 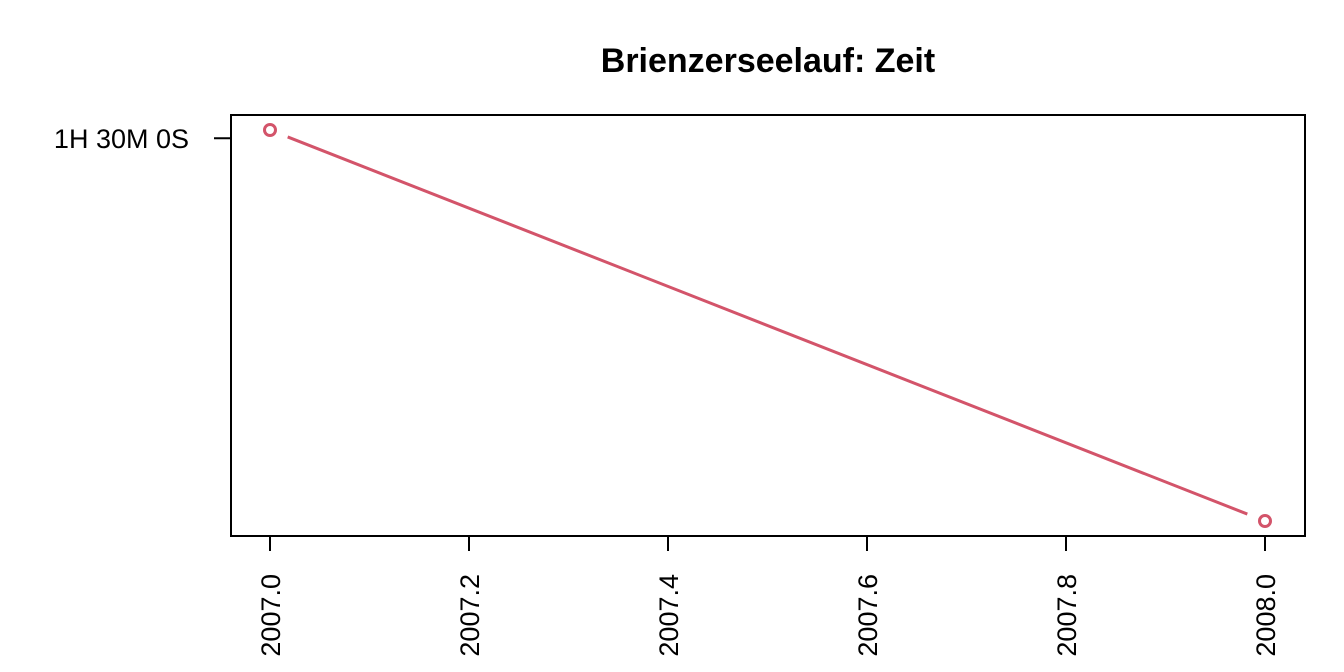 I want to click on x-tick-label: 2007.4, so click(x=669, y=615).